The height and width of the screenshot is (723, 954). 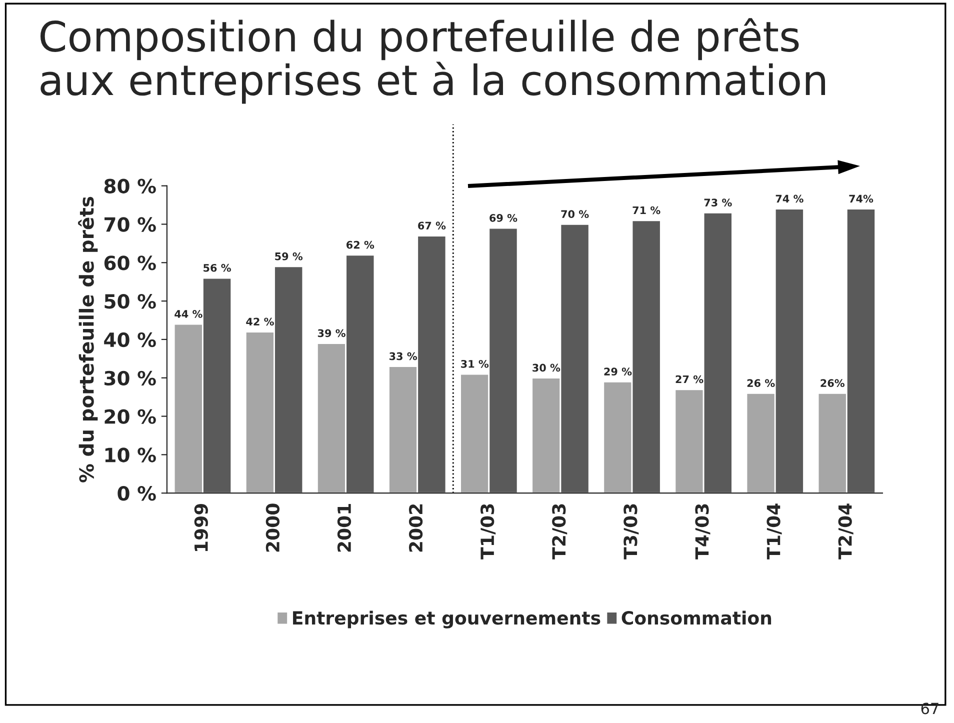 I want to click on x-tick-label: T2/04, so click(x=846, y=532).